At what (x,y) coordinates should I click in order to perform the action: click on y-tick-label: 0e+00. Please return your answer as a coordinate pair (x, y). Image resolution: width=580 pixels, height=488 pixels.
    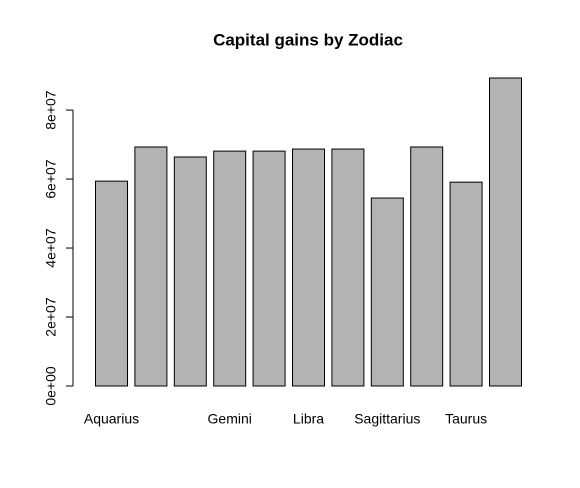
    Looking at the image, I should click on (51, 386).